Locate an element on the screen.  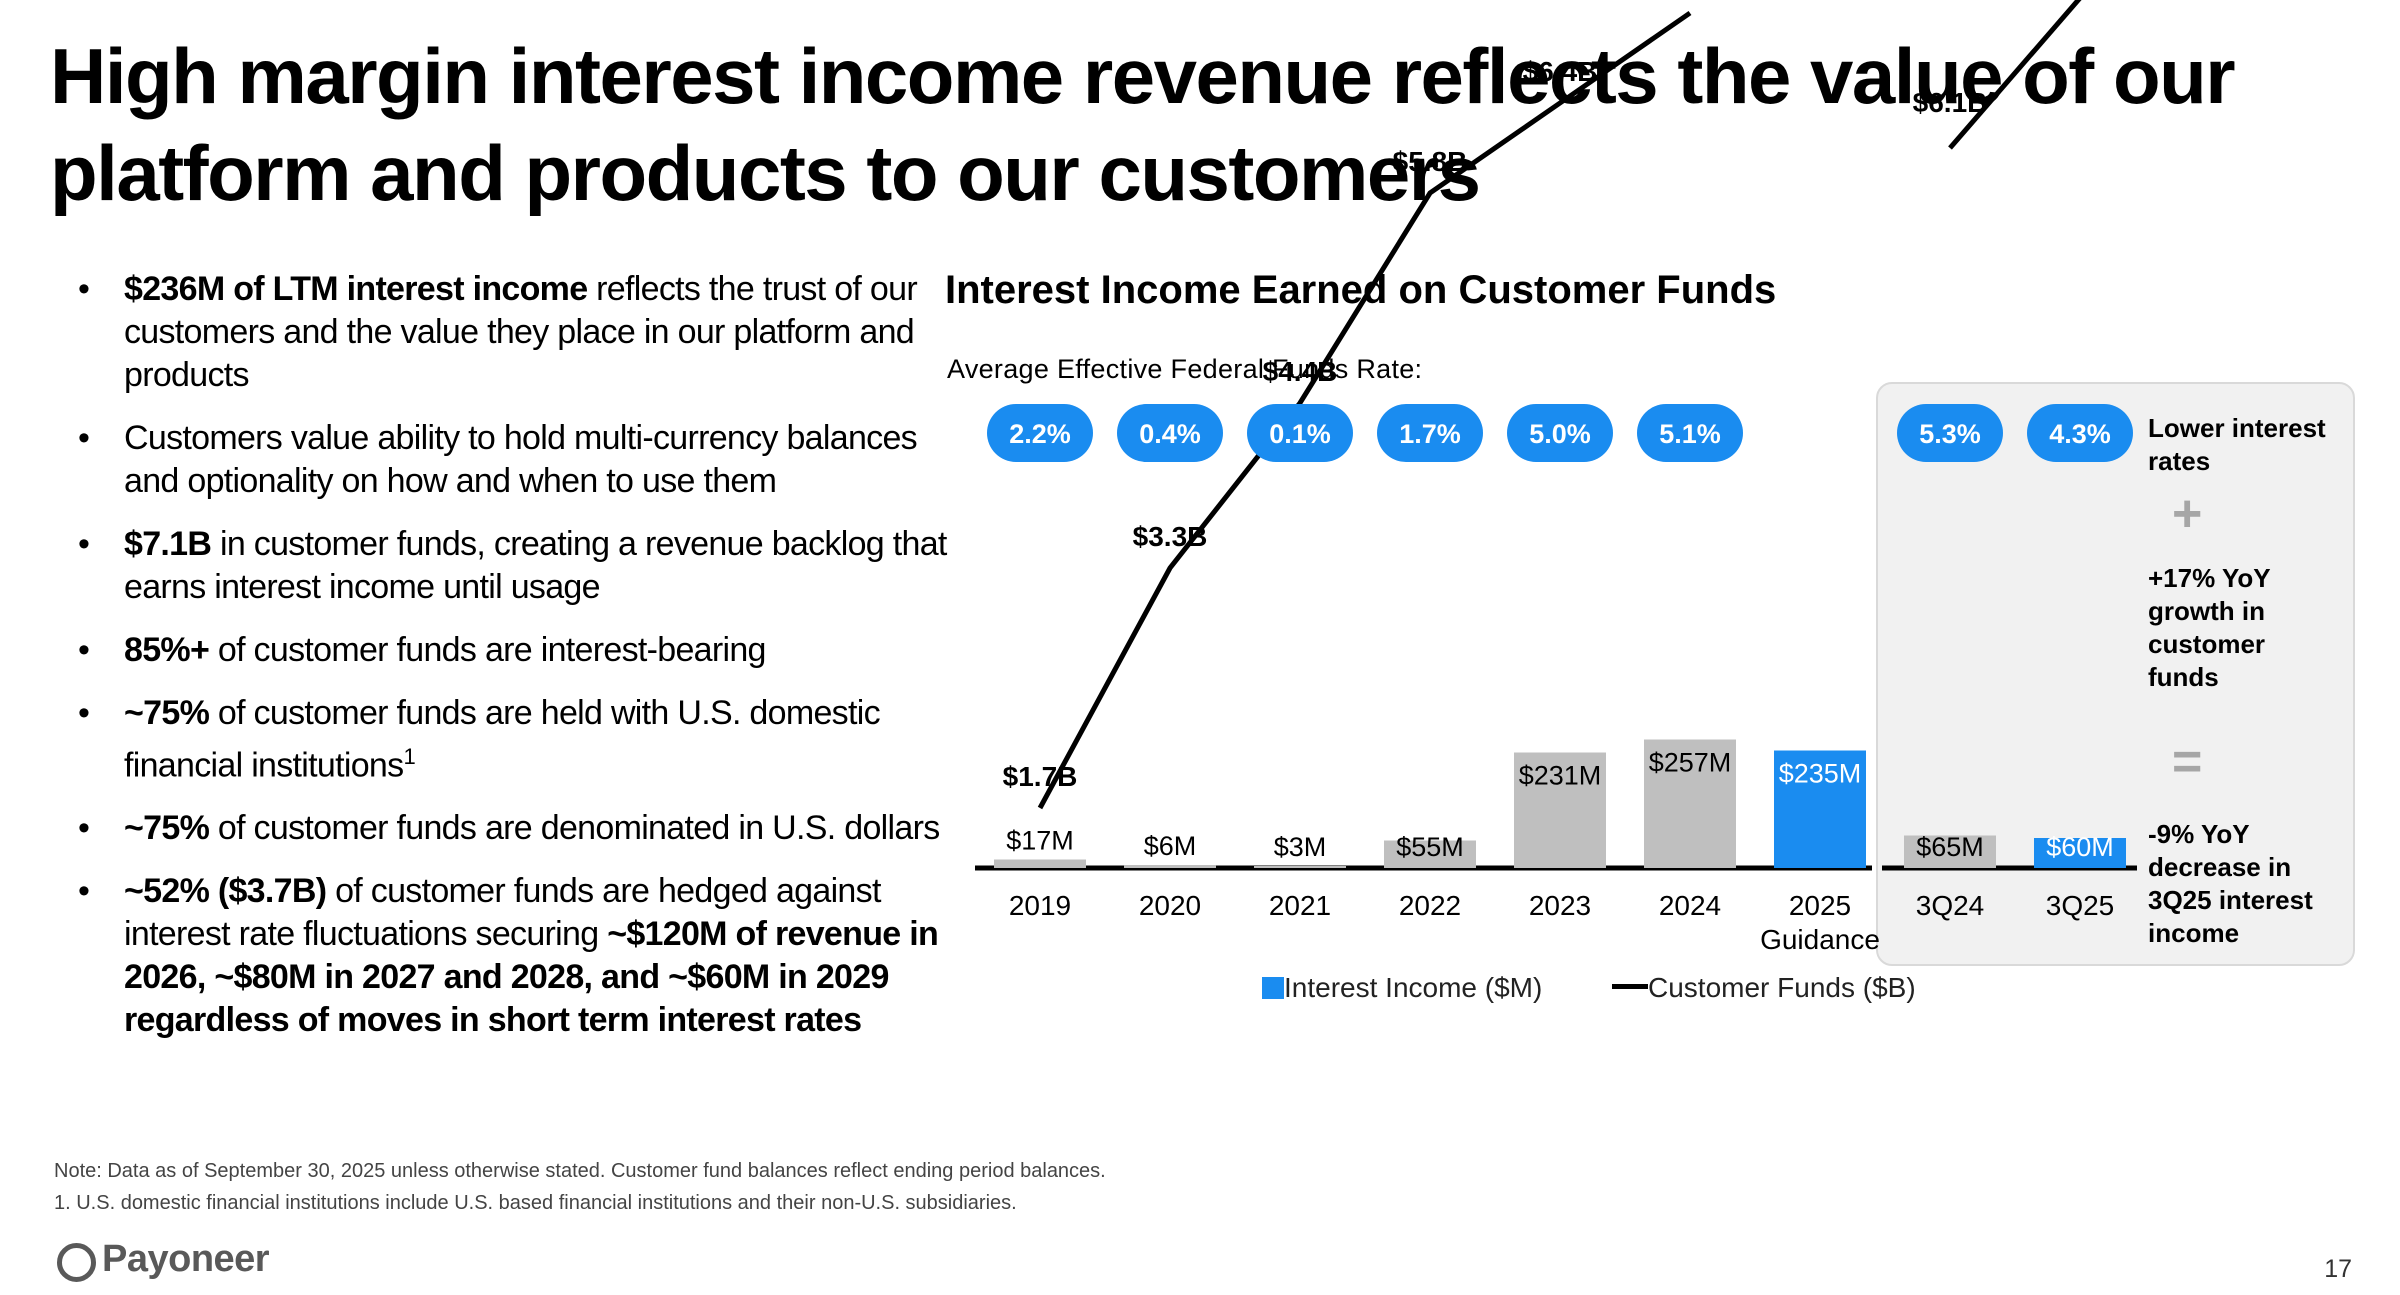
bar-value-label-7: $65M is located at coordinates (1950, 847).